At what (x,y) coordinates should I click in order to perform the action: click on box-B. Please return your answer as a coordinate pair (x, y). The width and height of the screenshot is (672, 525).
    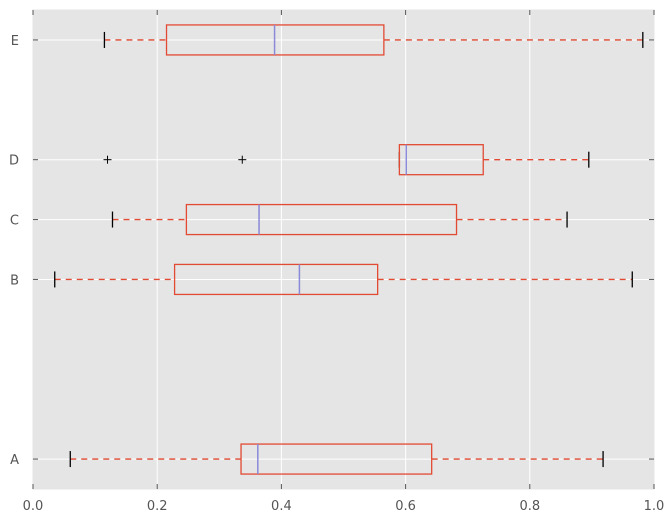
    Looking at the image, I should click on (343, 279).